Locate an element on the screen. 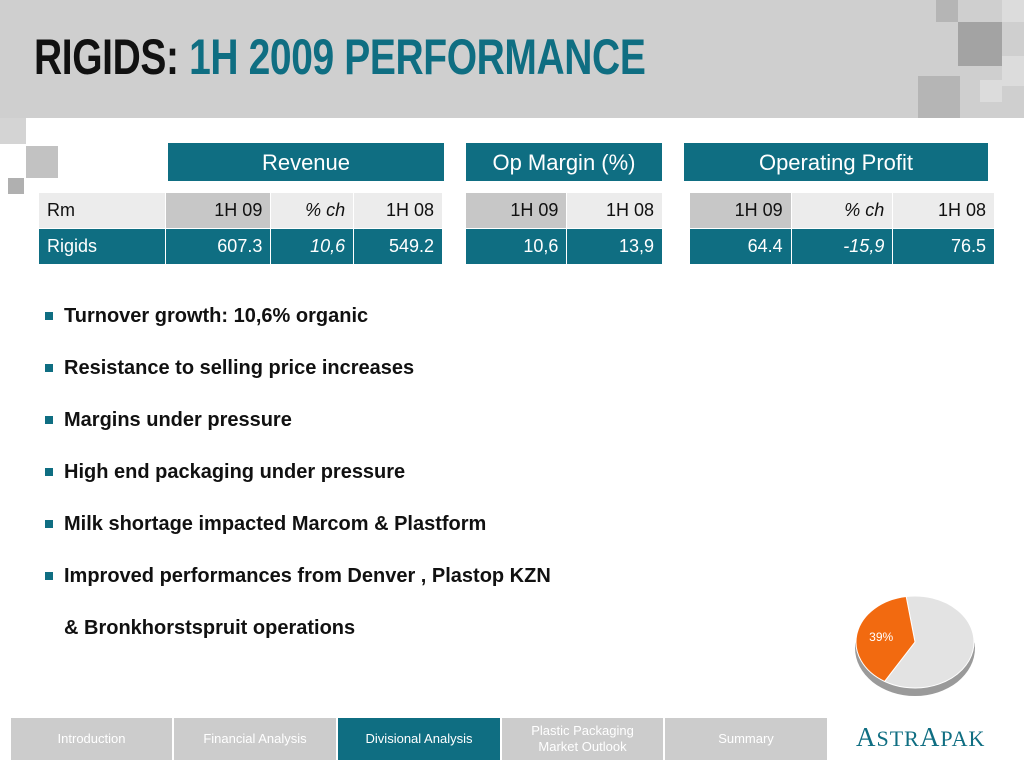 This screenshot has width=1024, height=768. nav-label: Introduction is located at coordinates (91, 738).